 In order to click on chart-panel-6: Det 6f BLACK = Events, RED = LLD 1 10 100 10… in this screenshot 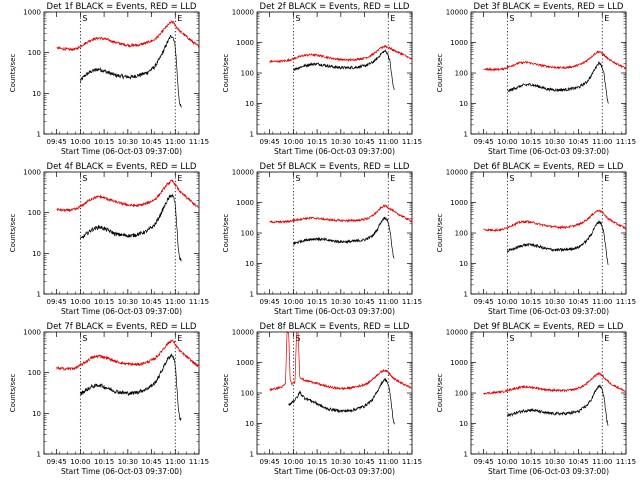, I will do `click(536, 239)`.